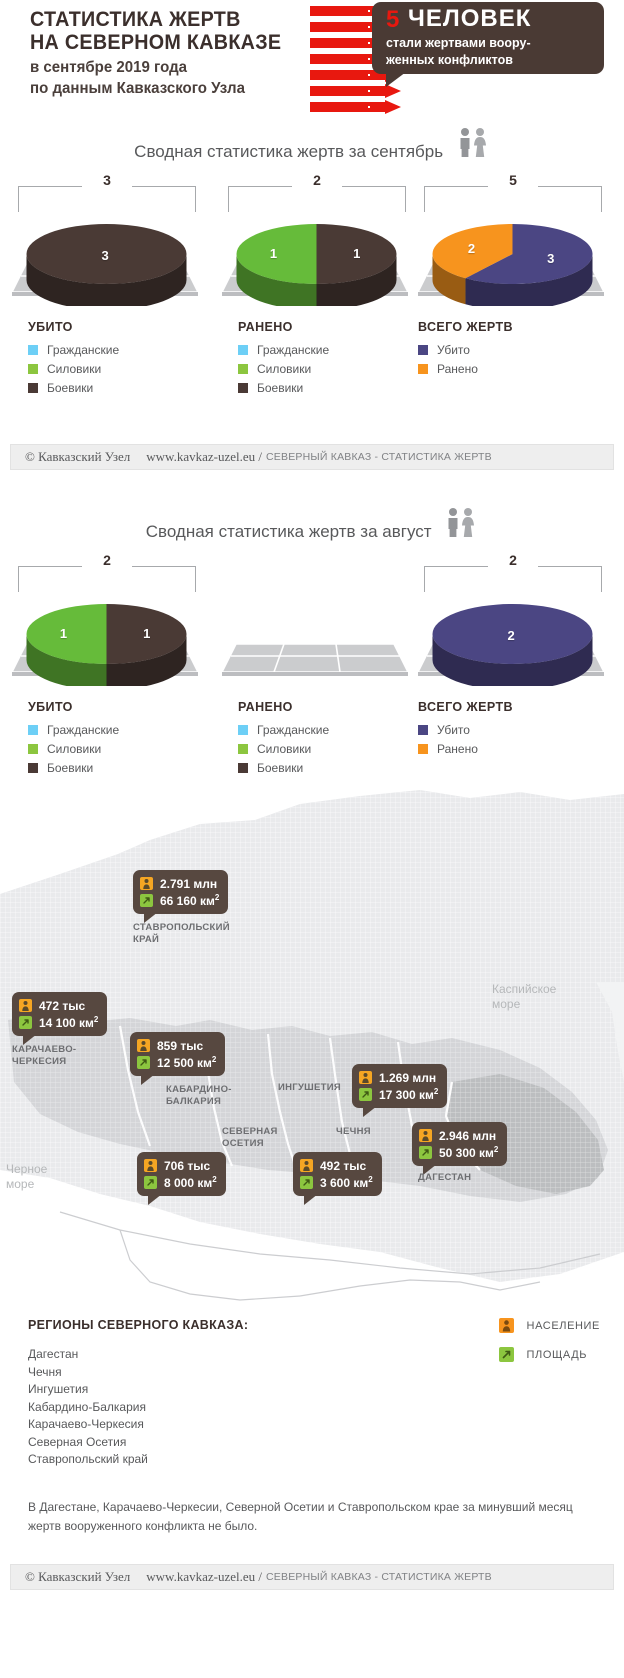 This screenshot has width=624, height=1678. Describe the element at coordinates (453, 350) in the screenshot. I see `legend-label: Убито` at that location.